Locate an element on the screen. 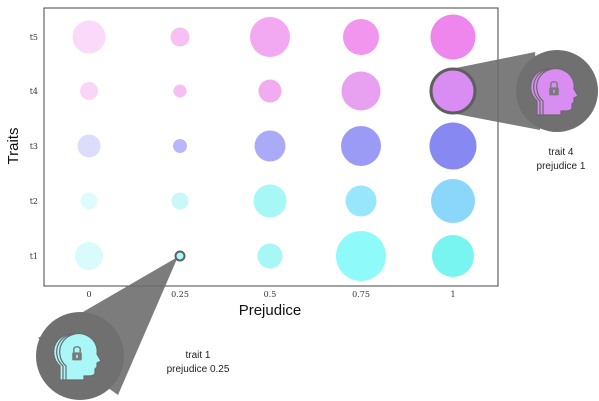 The image size is (599, 401). x-tick-label: 0.75 is located at coordinates (361, 294).